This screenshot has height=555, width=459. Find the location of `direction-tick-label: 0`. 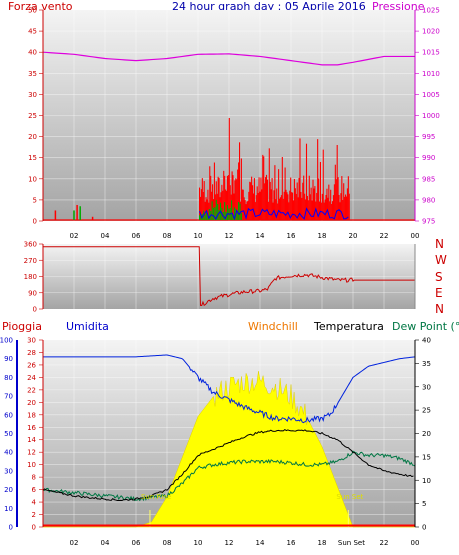

direction-tick-label: 0 is located at coordinates (35, 310).